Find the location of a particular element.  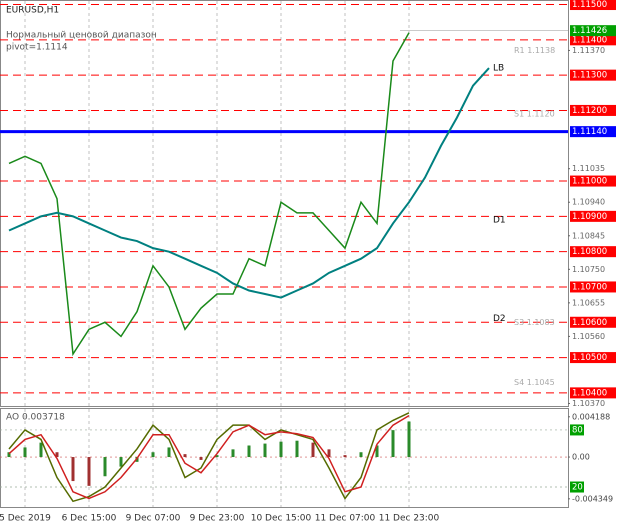

y-tick-label: 1.10560 is located at coordinates (588, 336).